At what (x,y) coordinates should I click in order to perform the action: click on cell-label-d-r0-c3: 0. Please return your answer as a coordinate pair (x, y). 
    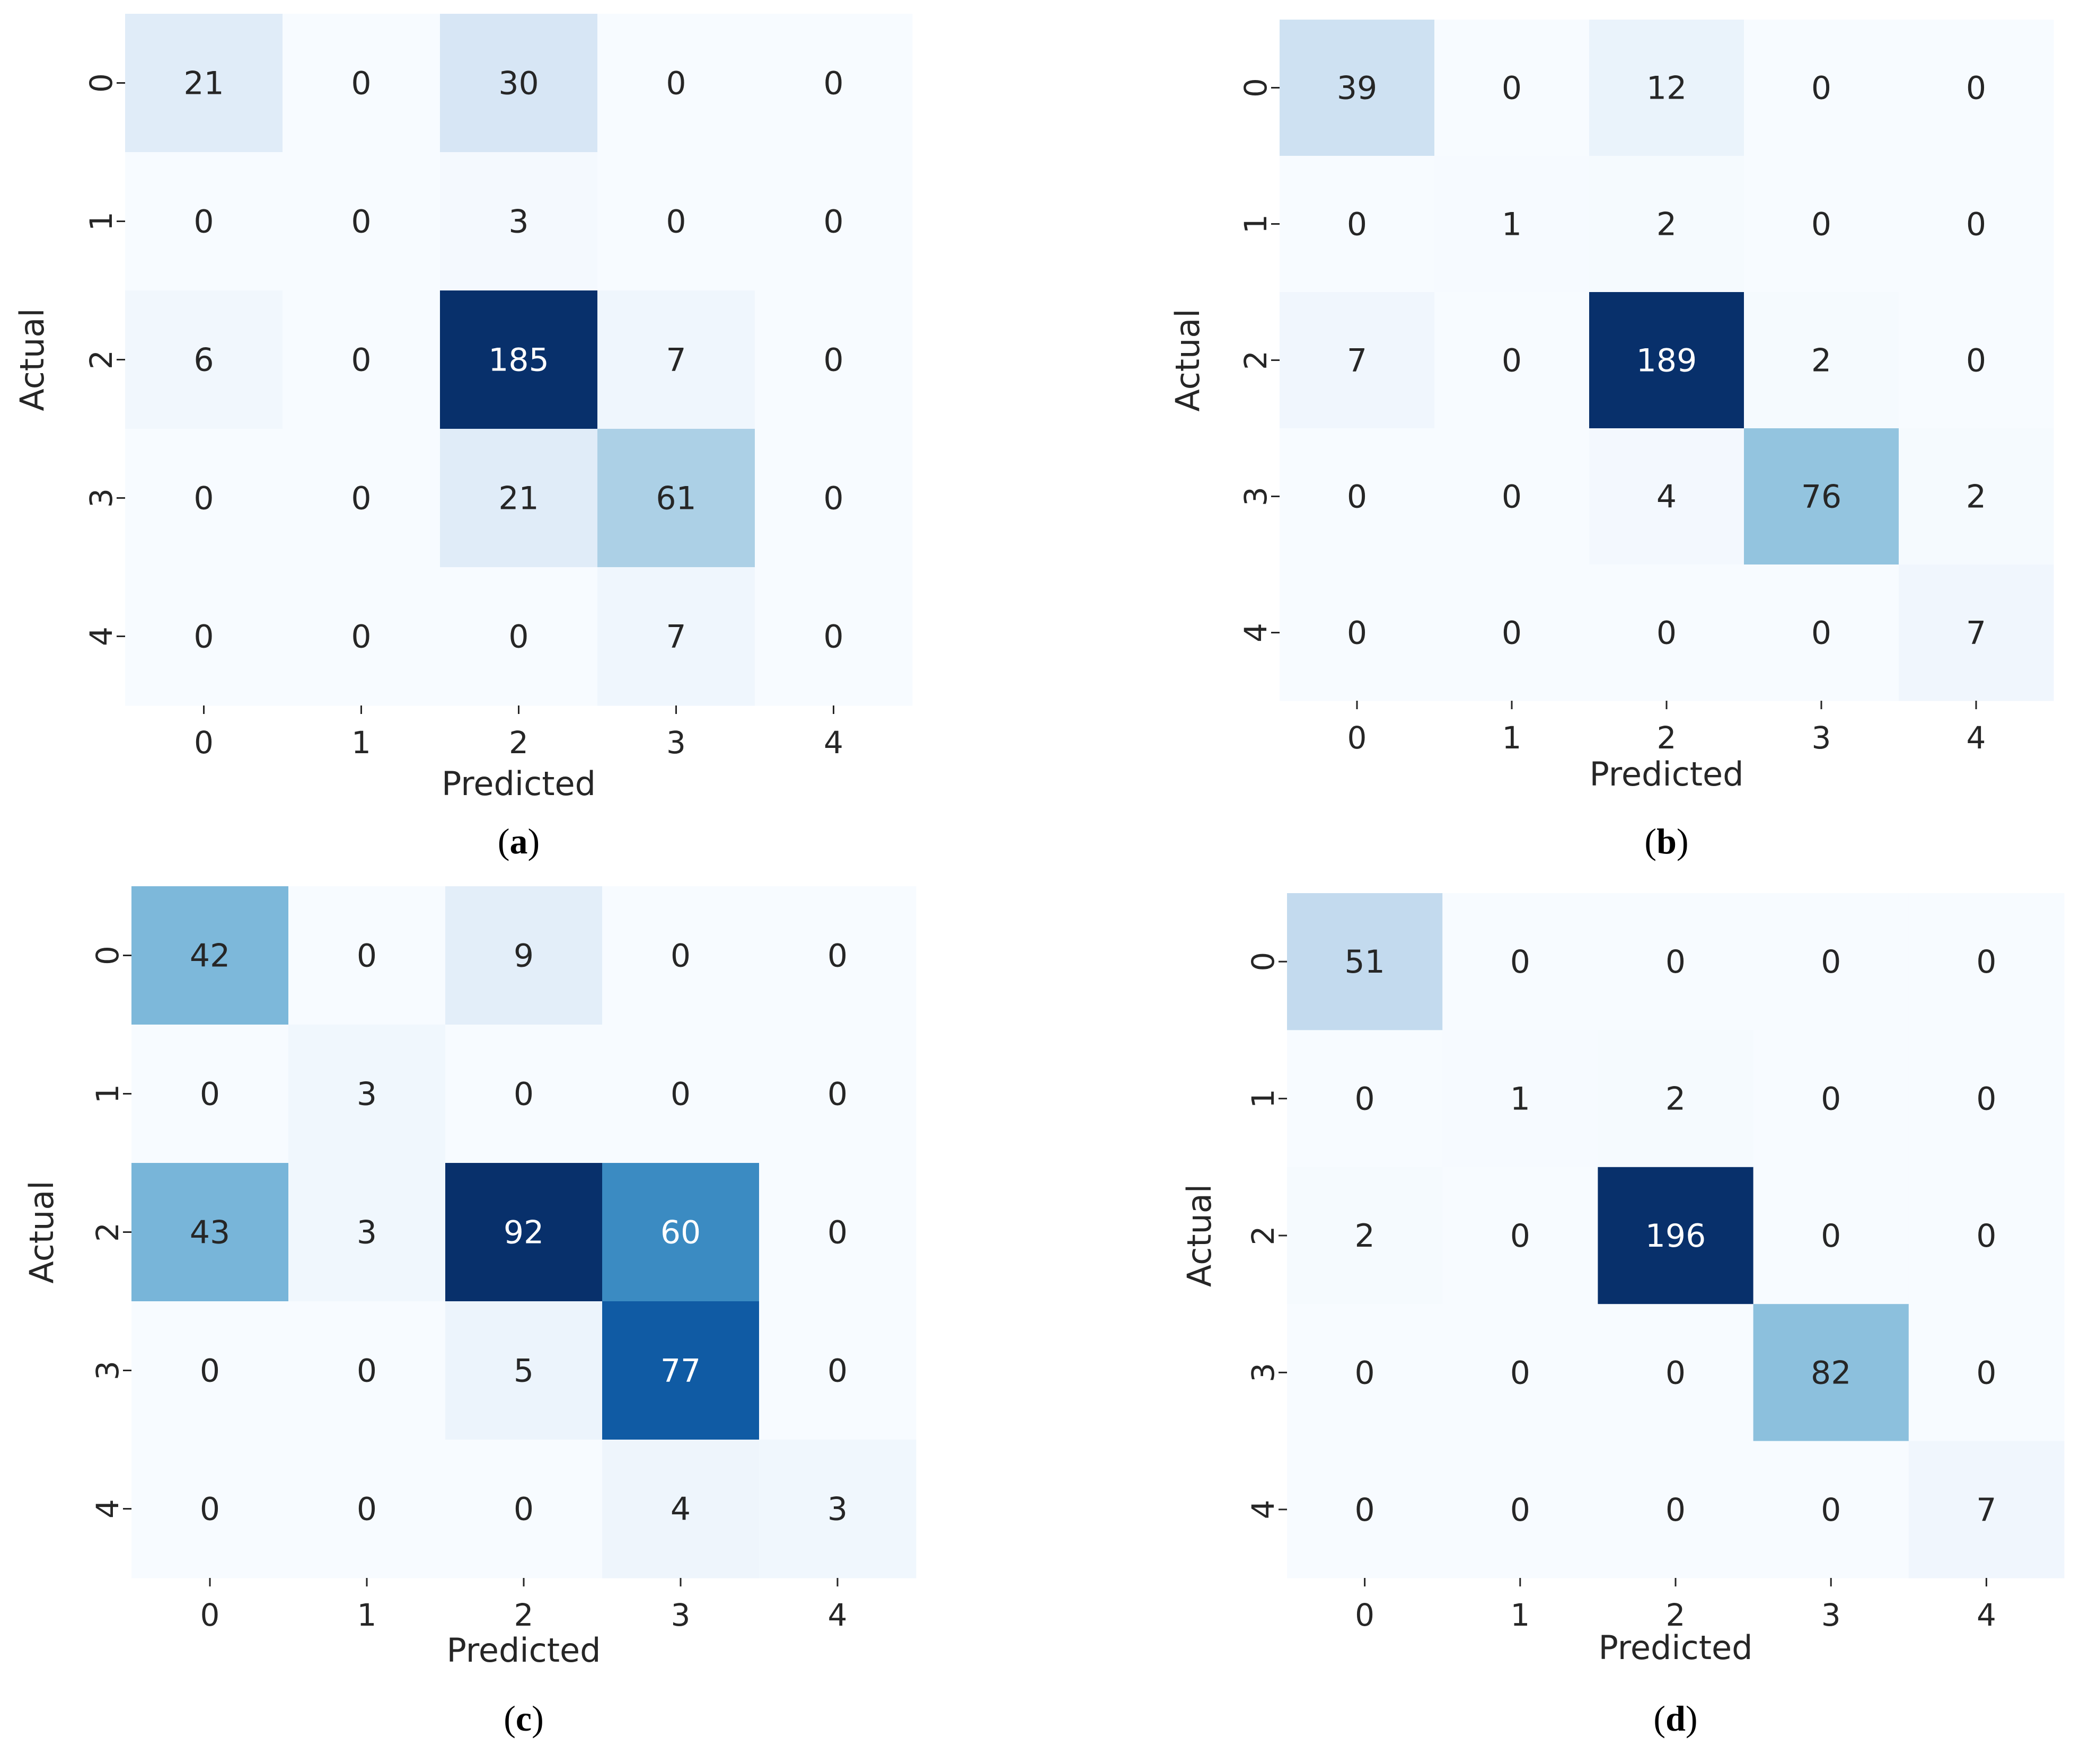
    Looking at the image, I should click on (1831, 962).